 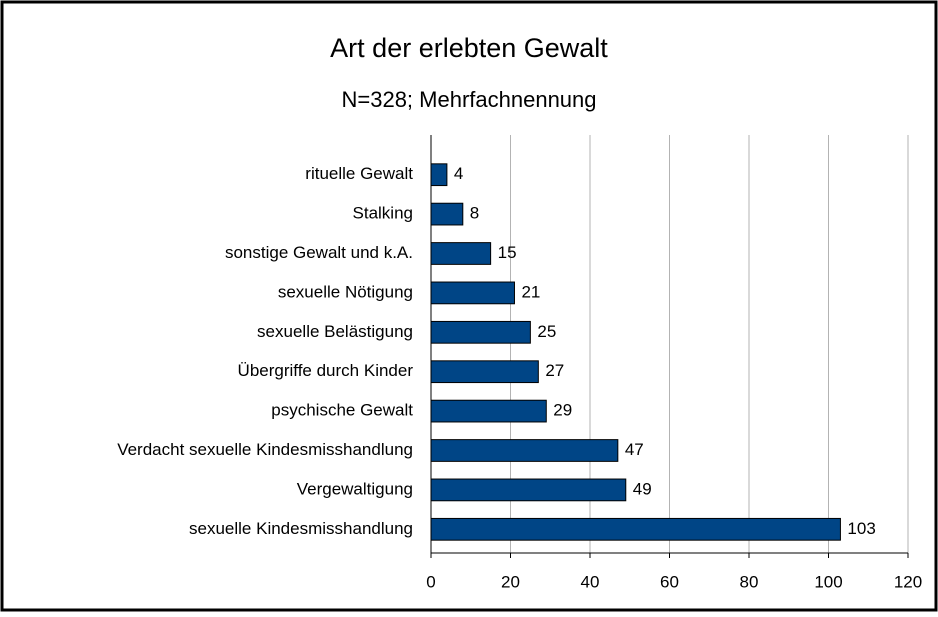 What do you see at coordinates (345, 291) in the screenshot?
I see `y-tick-label: sexuelle Nötigung` at bounding box center [345, 291].